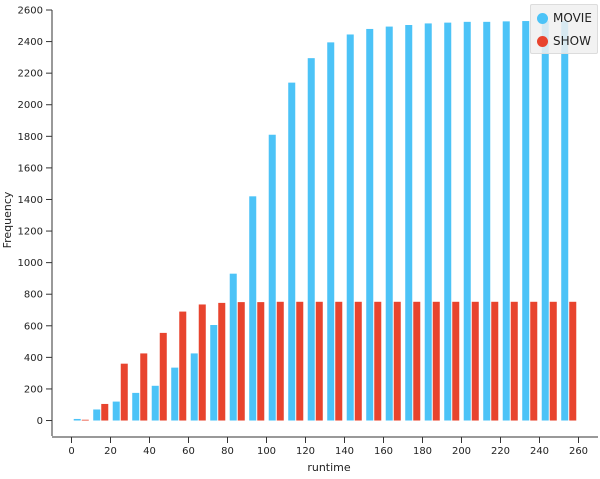 This screenshot has height=479, width=600. What do you see at coordinates (30, 232) in the screenshot?
I see `y-tick-label: 1200` at bounding box center [30, 232].